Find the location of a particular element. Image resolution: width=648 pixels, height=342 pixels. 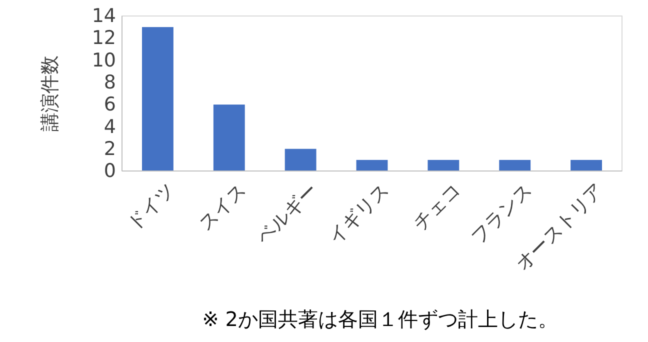

y-tick-label: 12 is located at coordinates (104, 38).